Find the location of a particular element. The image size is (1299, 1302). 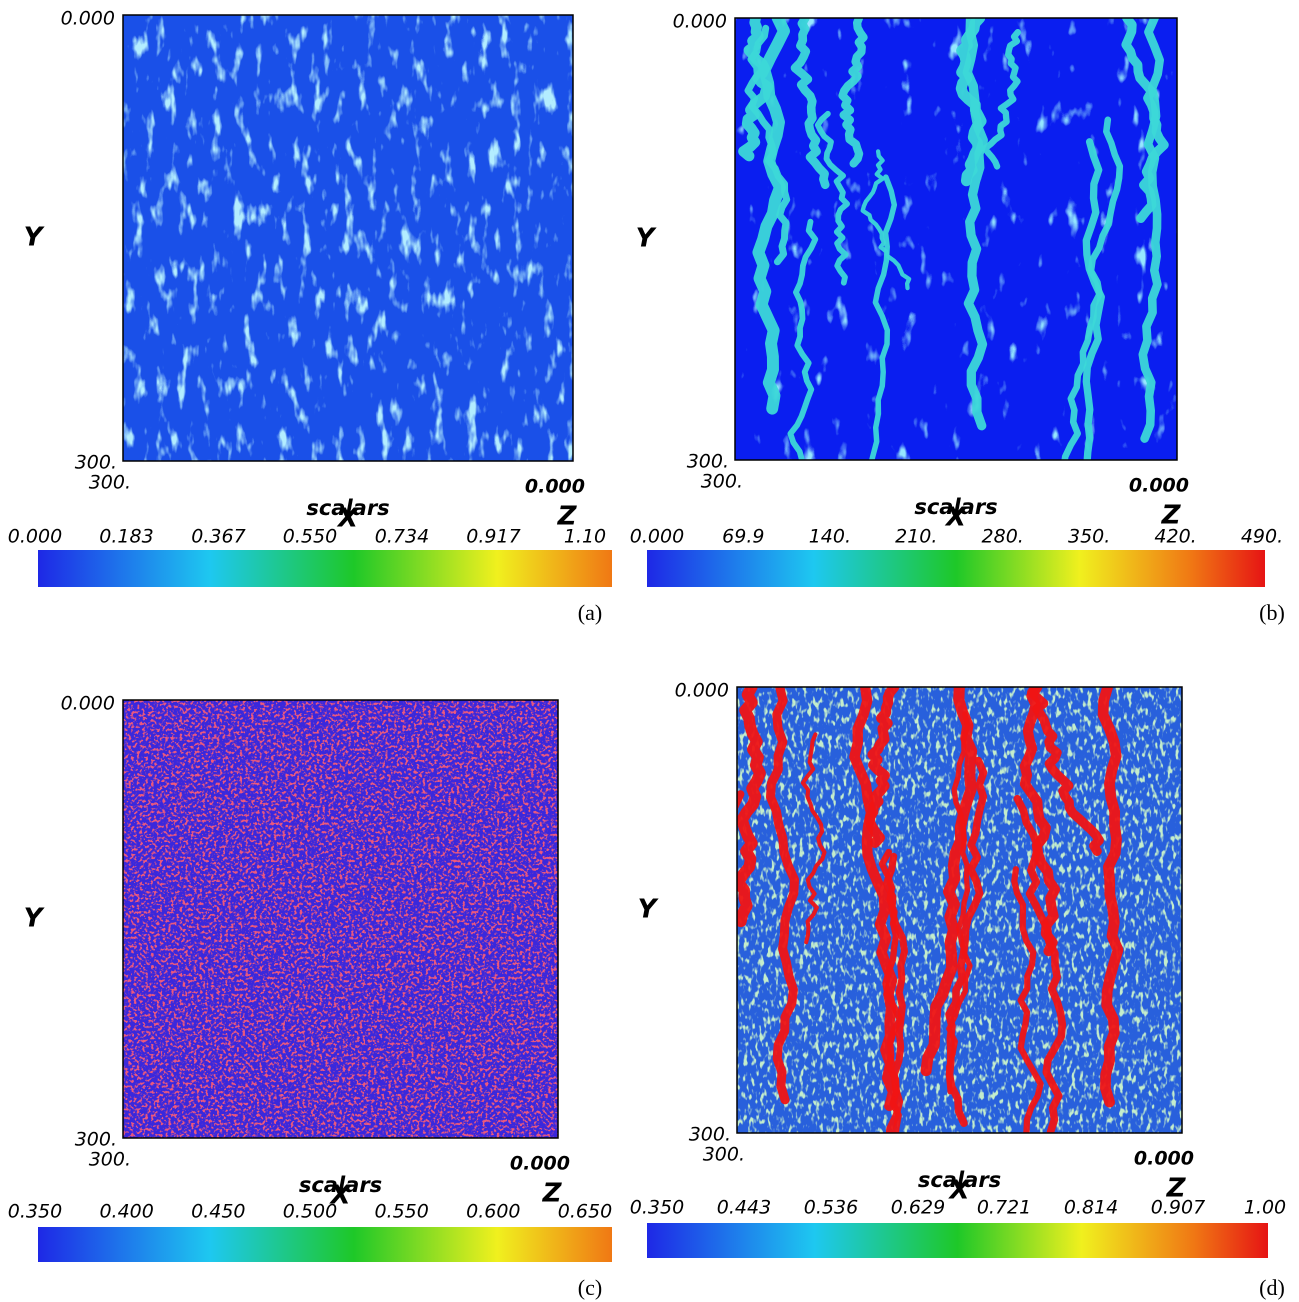

colorbar-tick-label: 490. is located at coordinates (1262, 537).